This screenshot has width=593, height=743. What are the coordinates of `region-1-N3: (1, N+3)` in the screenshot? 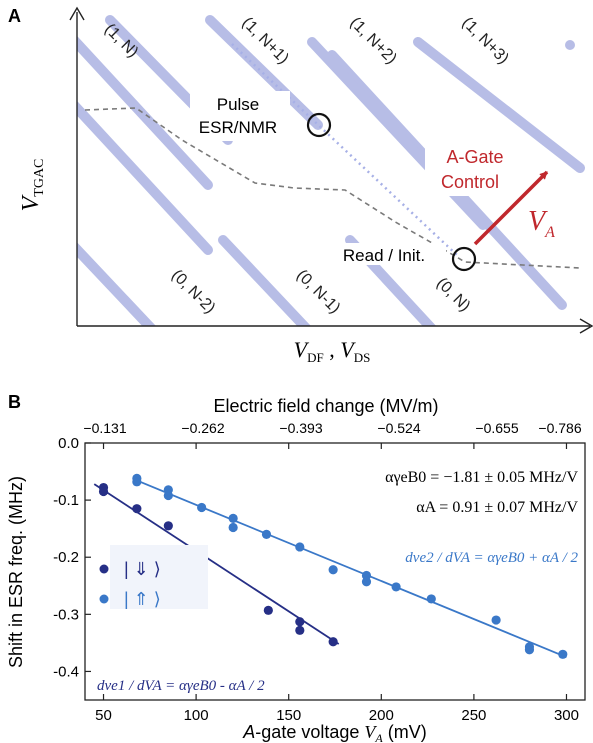 It's located at (485, 40).